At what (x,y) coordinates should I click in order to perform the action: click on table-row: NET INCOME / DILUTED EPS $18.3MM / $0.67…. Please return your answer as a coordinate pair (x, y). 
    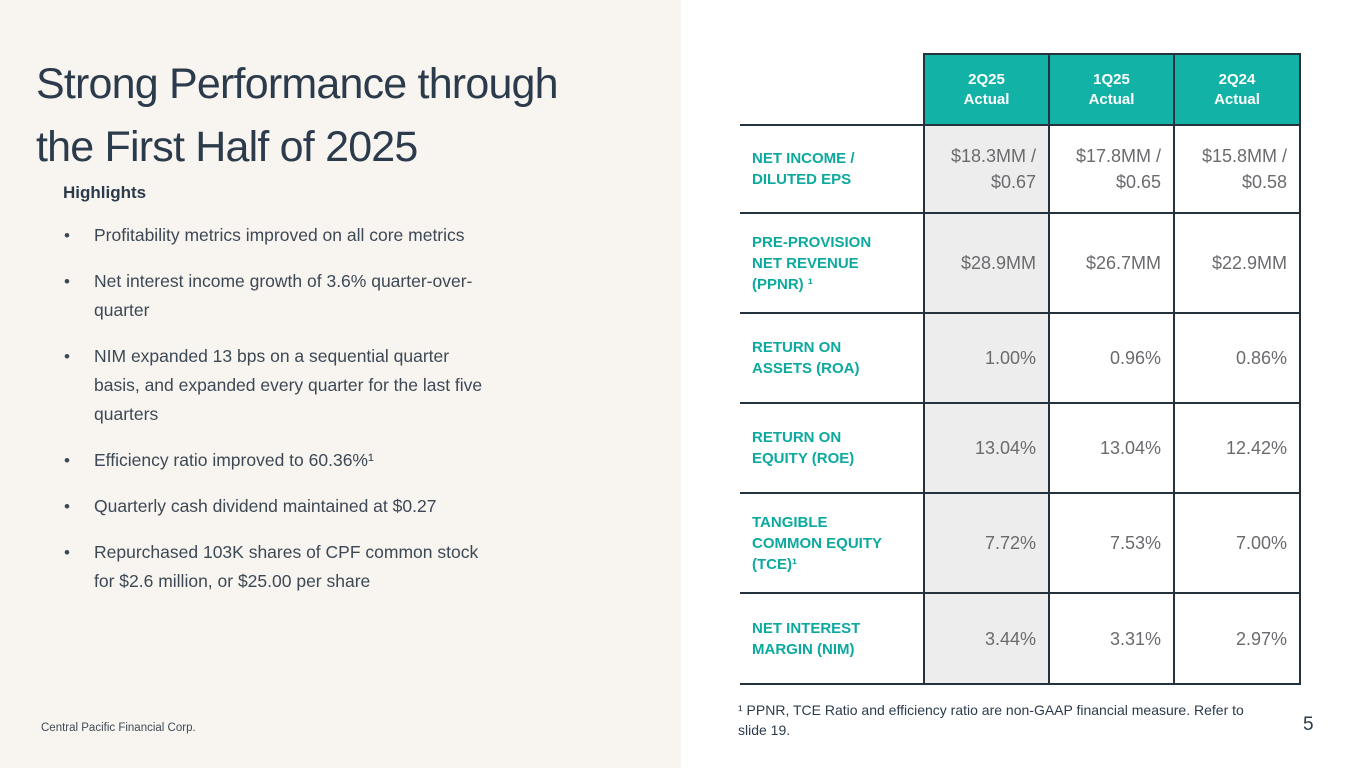
    Looking at the image, I should click on (1020, 169).